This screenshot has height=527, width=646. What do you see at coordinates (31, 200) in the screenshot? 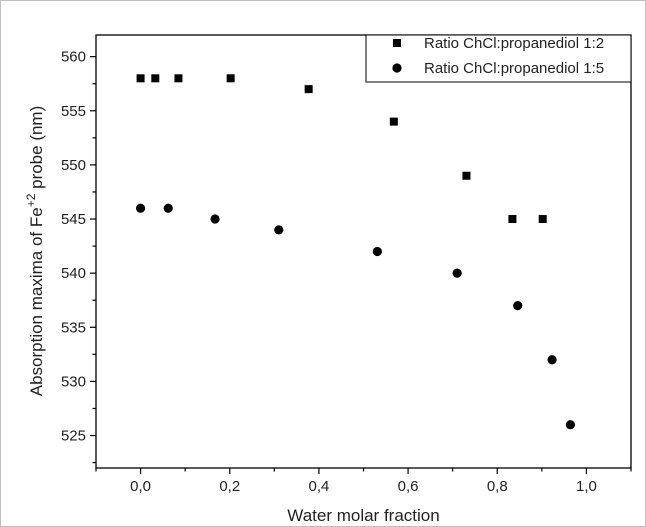
I see `y-axis-title-superscript: +2` at bounding box center [31, 200].